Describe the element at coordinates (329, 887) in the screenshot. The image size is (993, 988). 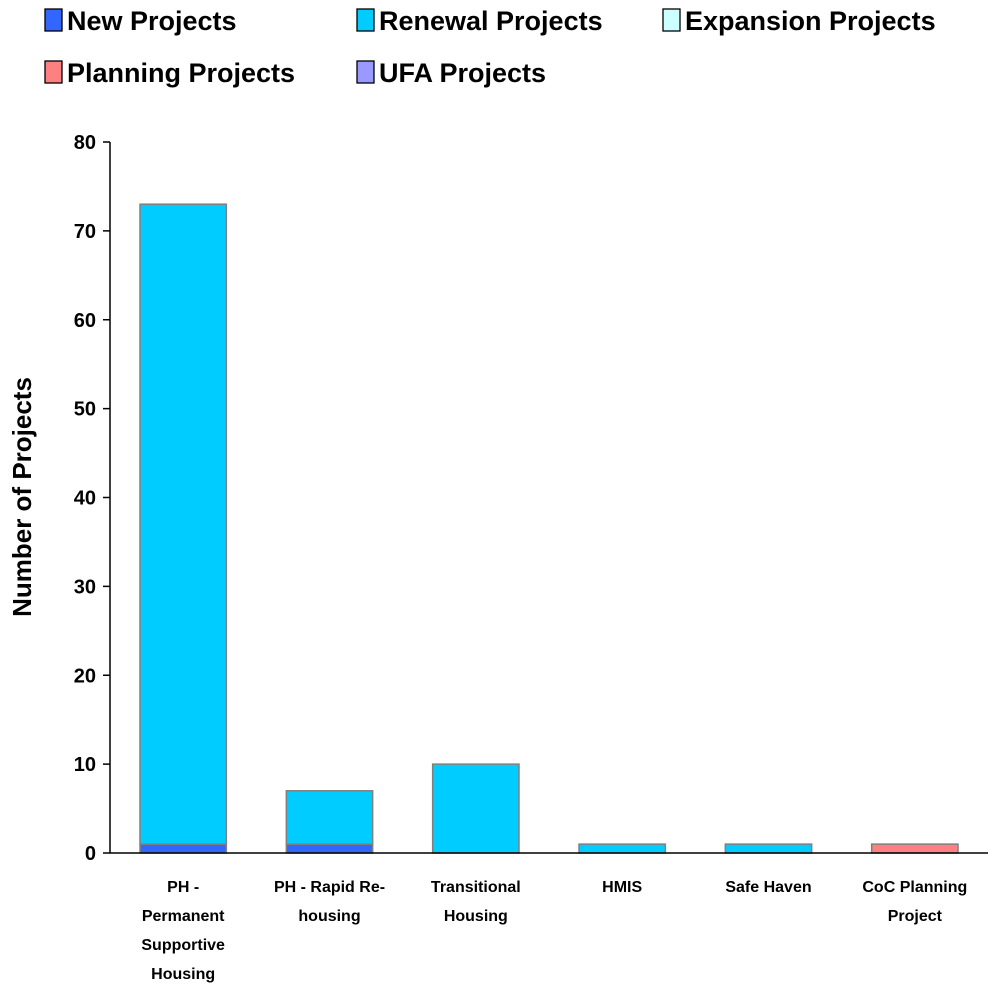
I see `x-tick-label: PH - Rapid Re-` at that location.